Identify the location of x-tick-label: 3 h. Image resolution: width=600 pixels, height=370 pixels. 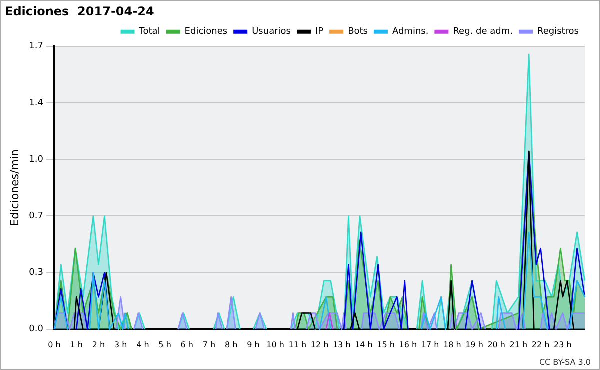
(121, 345).